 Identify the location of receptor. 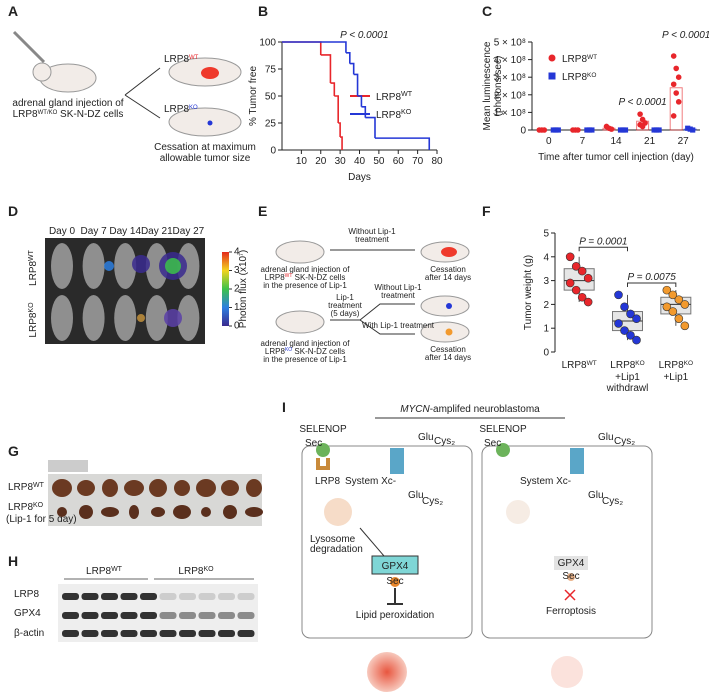
(323, 464).